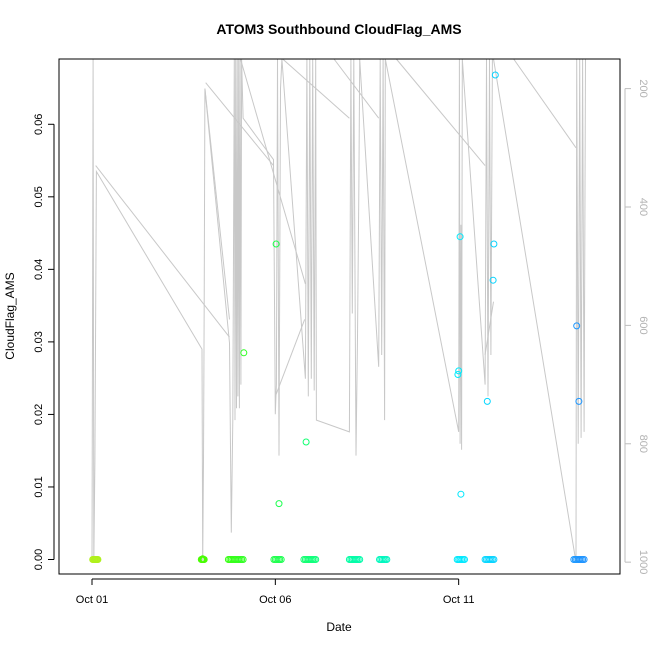 The height and width of the screenshot is (650, 650). I want to click on chart-title: ATOM3 Southbound CloudFlag_AMS, so click(338, 29).